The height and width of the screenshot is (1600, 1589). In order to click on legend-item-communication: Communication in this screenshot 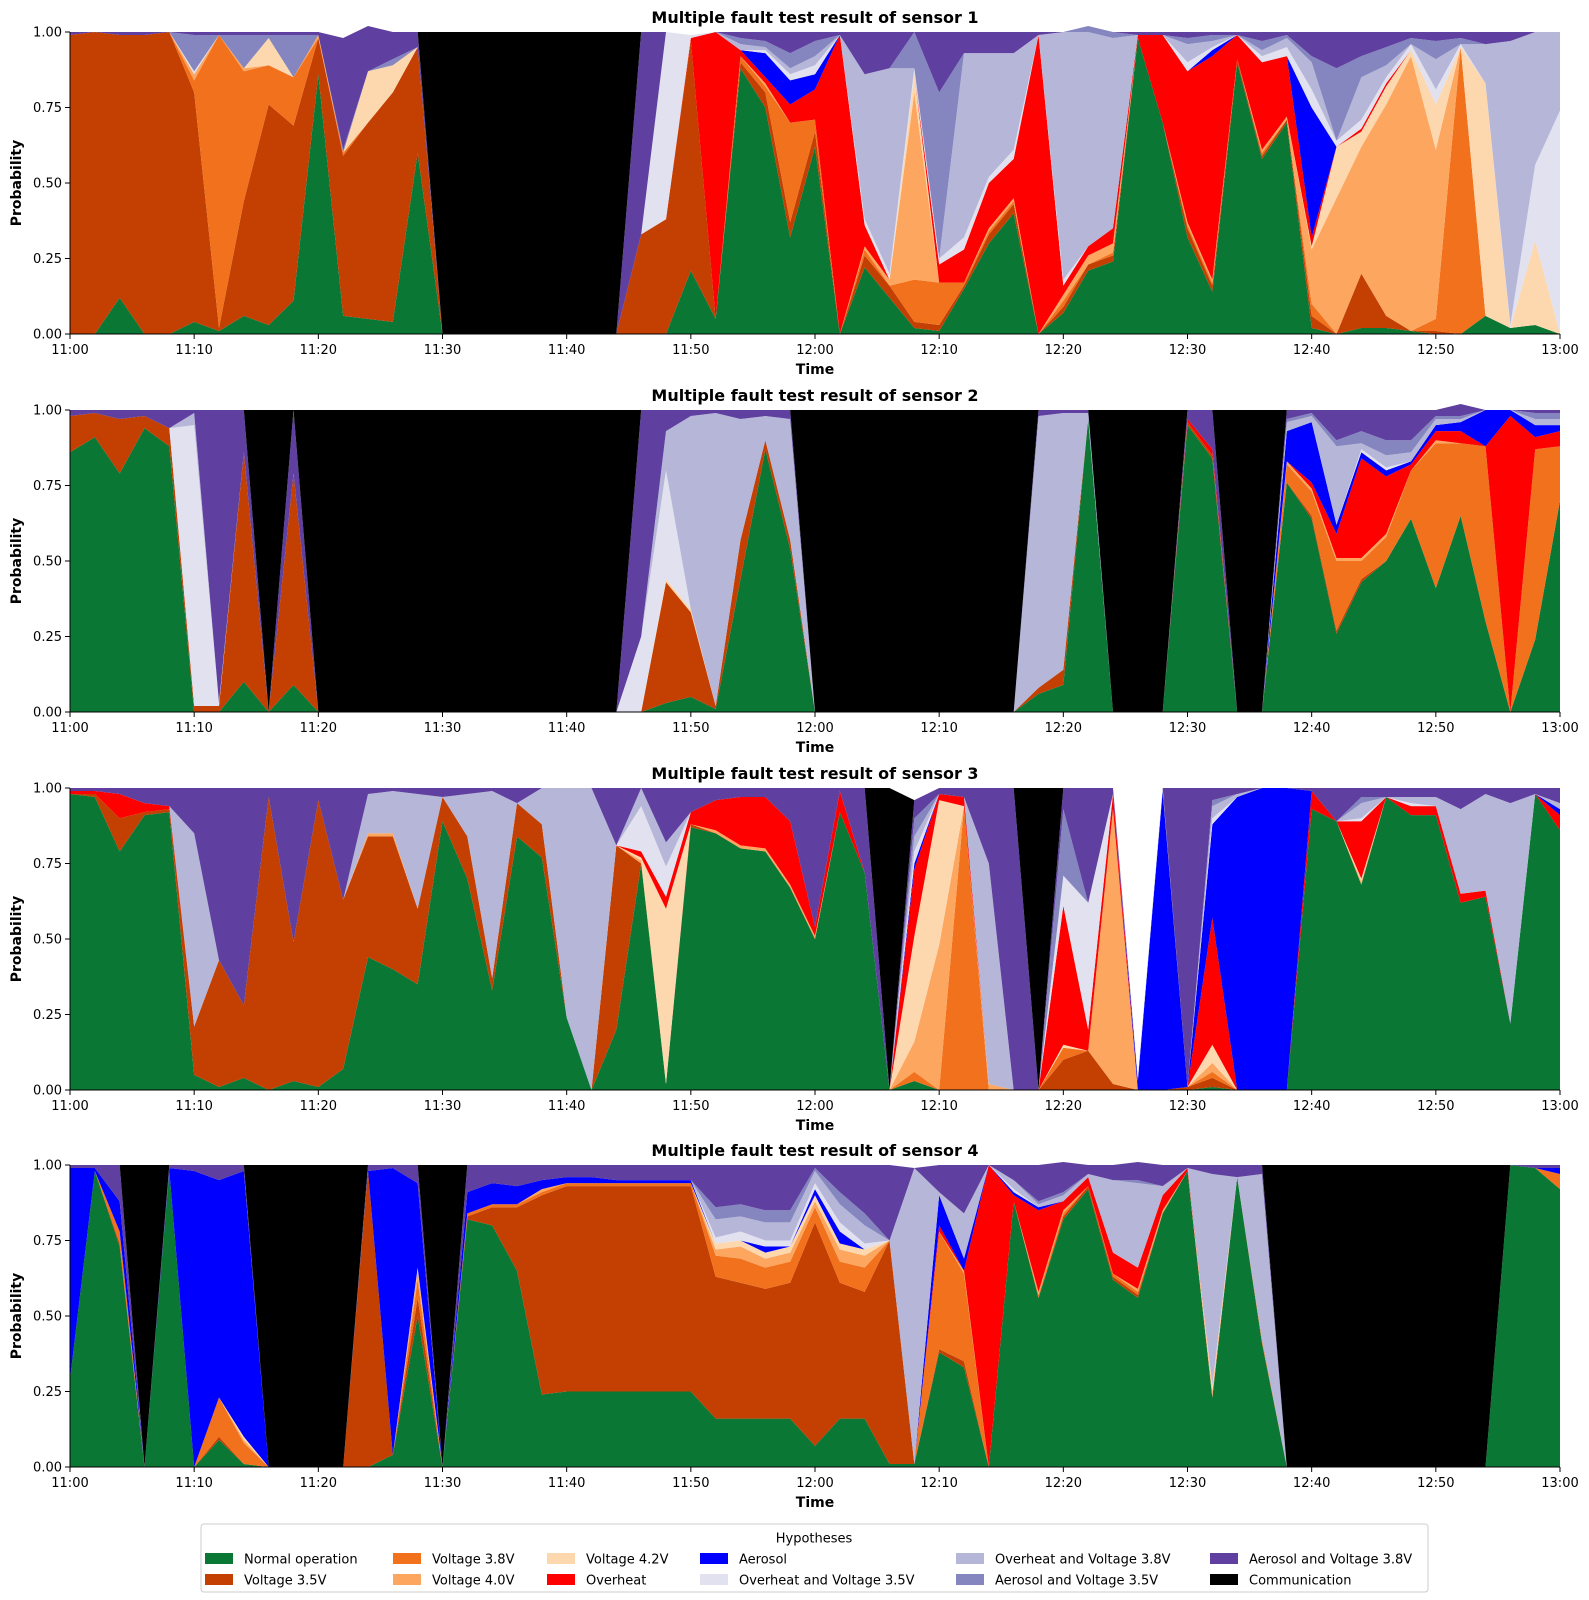, I will do `click(1280, 1581)`.